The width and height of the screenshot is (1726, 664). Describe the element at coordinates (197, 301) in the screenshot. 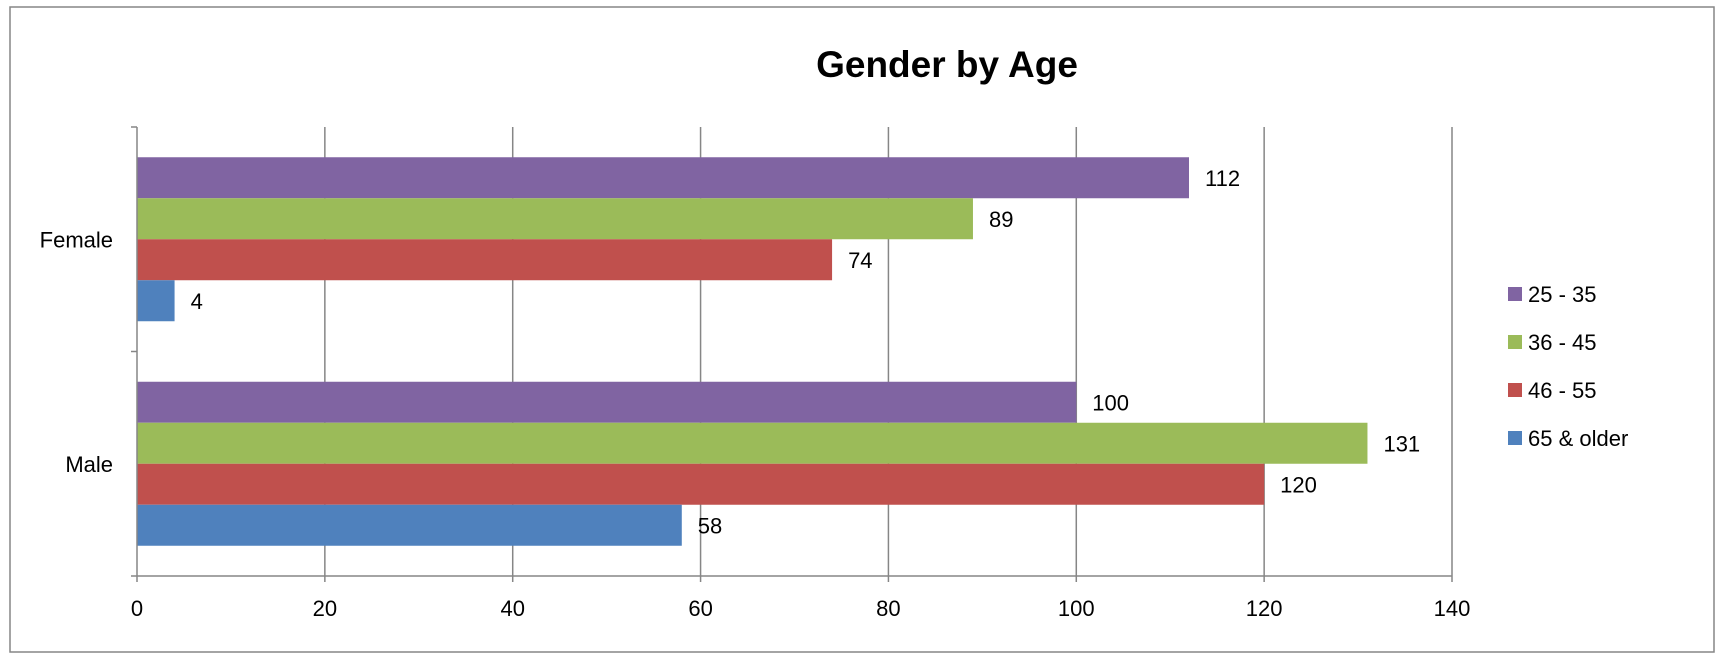

I see `data-label: 4` at that location.